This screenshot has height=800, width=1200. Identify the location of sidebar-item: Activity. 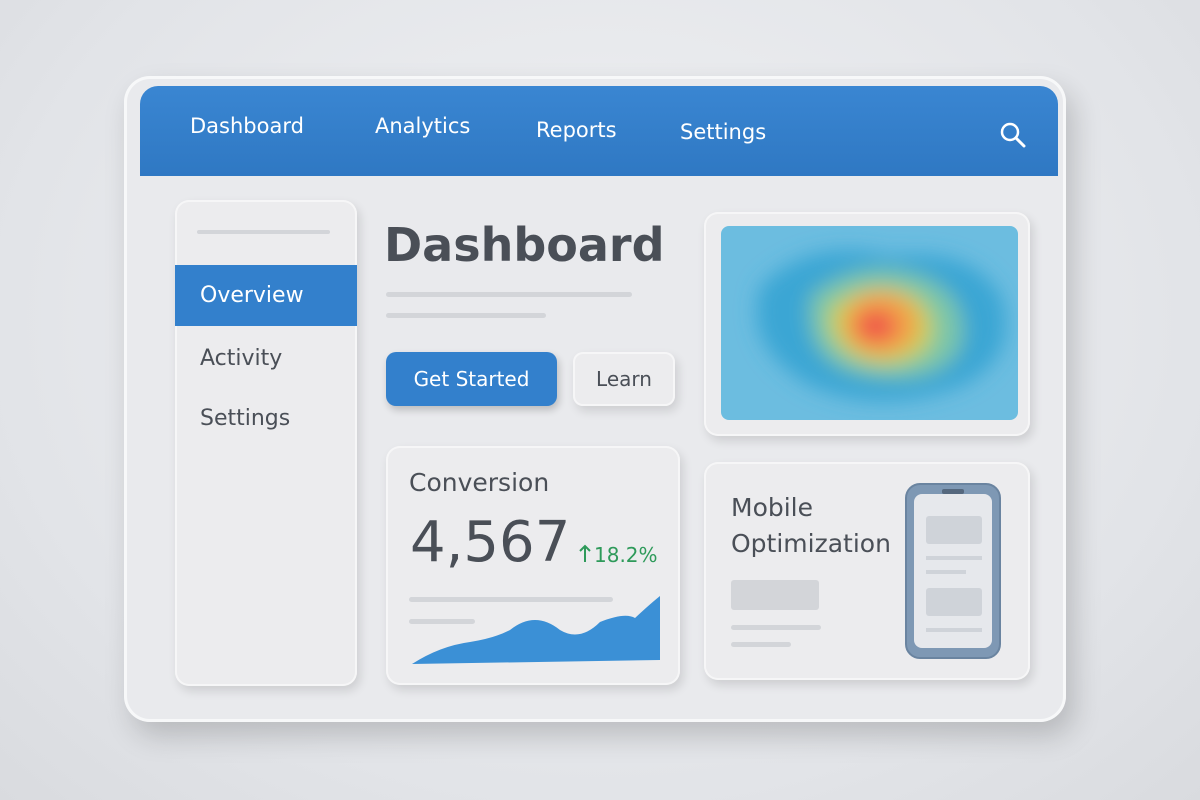
(241, 358).